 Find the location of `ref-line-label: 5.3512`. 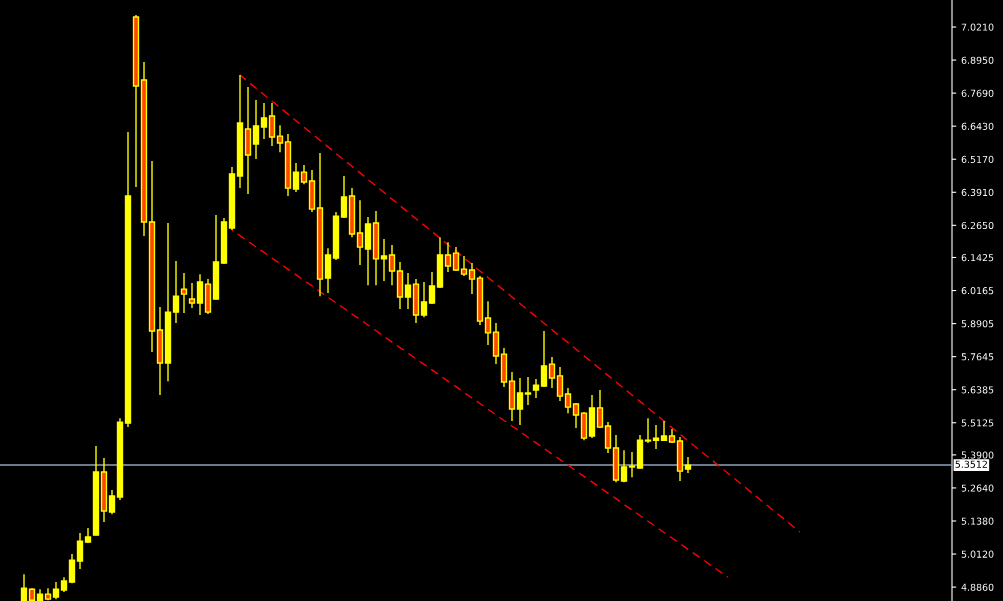

ref-line-label: 5.3512 is located at coordinates (971, 464).